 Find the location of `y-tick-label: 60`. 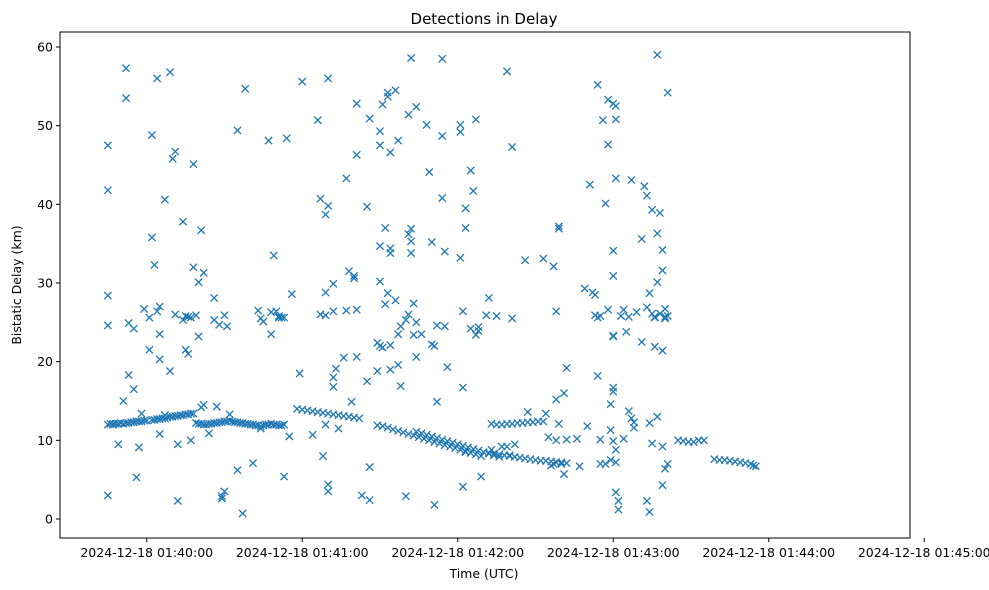

y-tick-label: 60 is located at coordinates (45, 47).